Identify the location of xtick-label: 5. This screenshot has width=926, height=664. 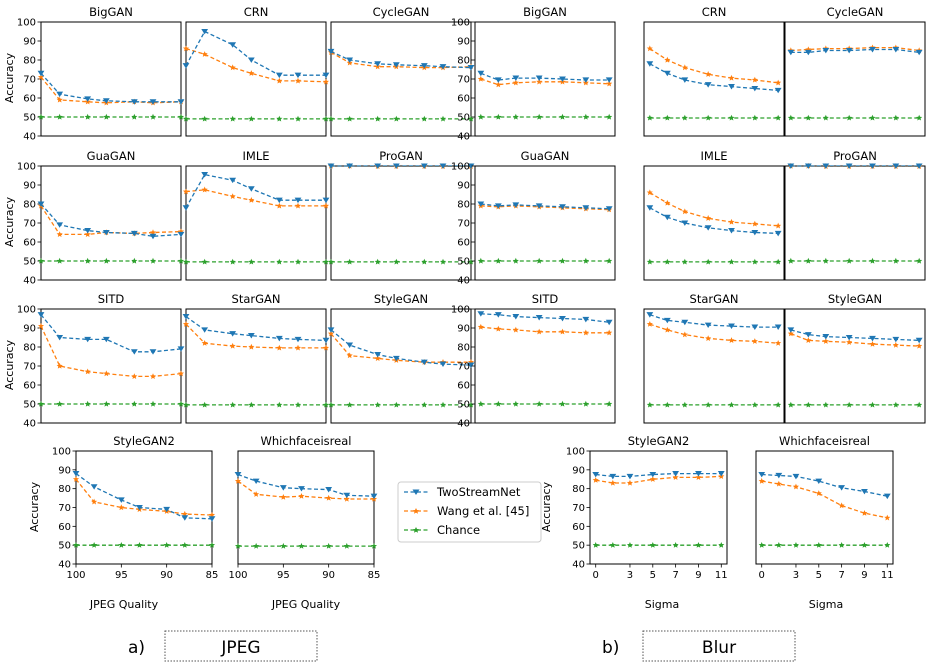
(819, 575).